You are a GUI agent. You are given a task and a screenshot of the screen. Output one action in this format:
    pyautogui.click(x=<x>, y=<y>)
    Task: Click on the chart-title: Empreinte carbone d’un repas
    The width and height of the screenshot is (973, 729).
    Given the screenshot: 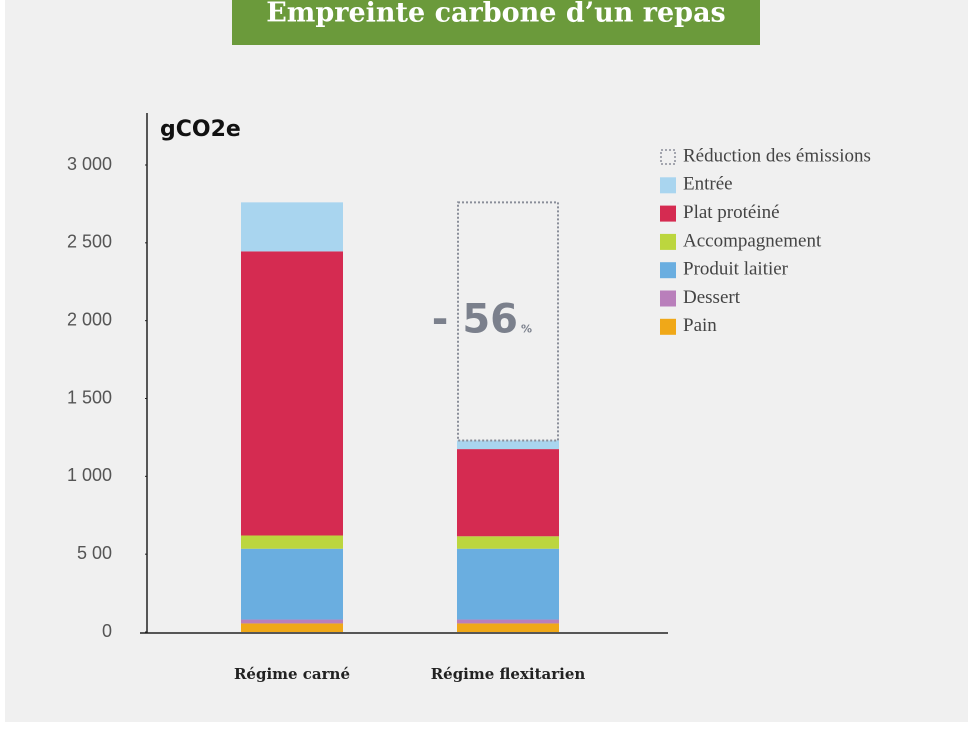 What is the action you would take?
    pyautogui.click(x=496, y=14)
    